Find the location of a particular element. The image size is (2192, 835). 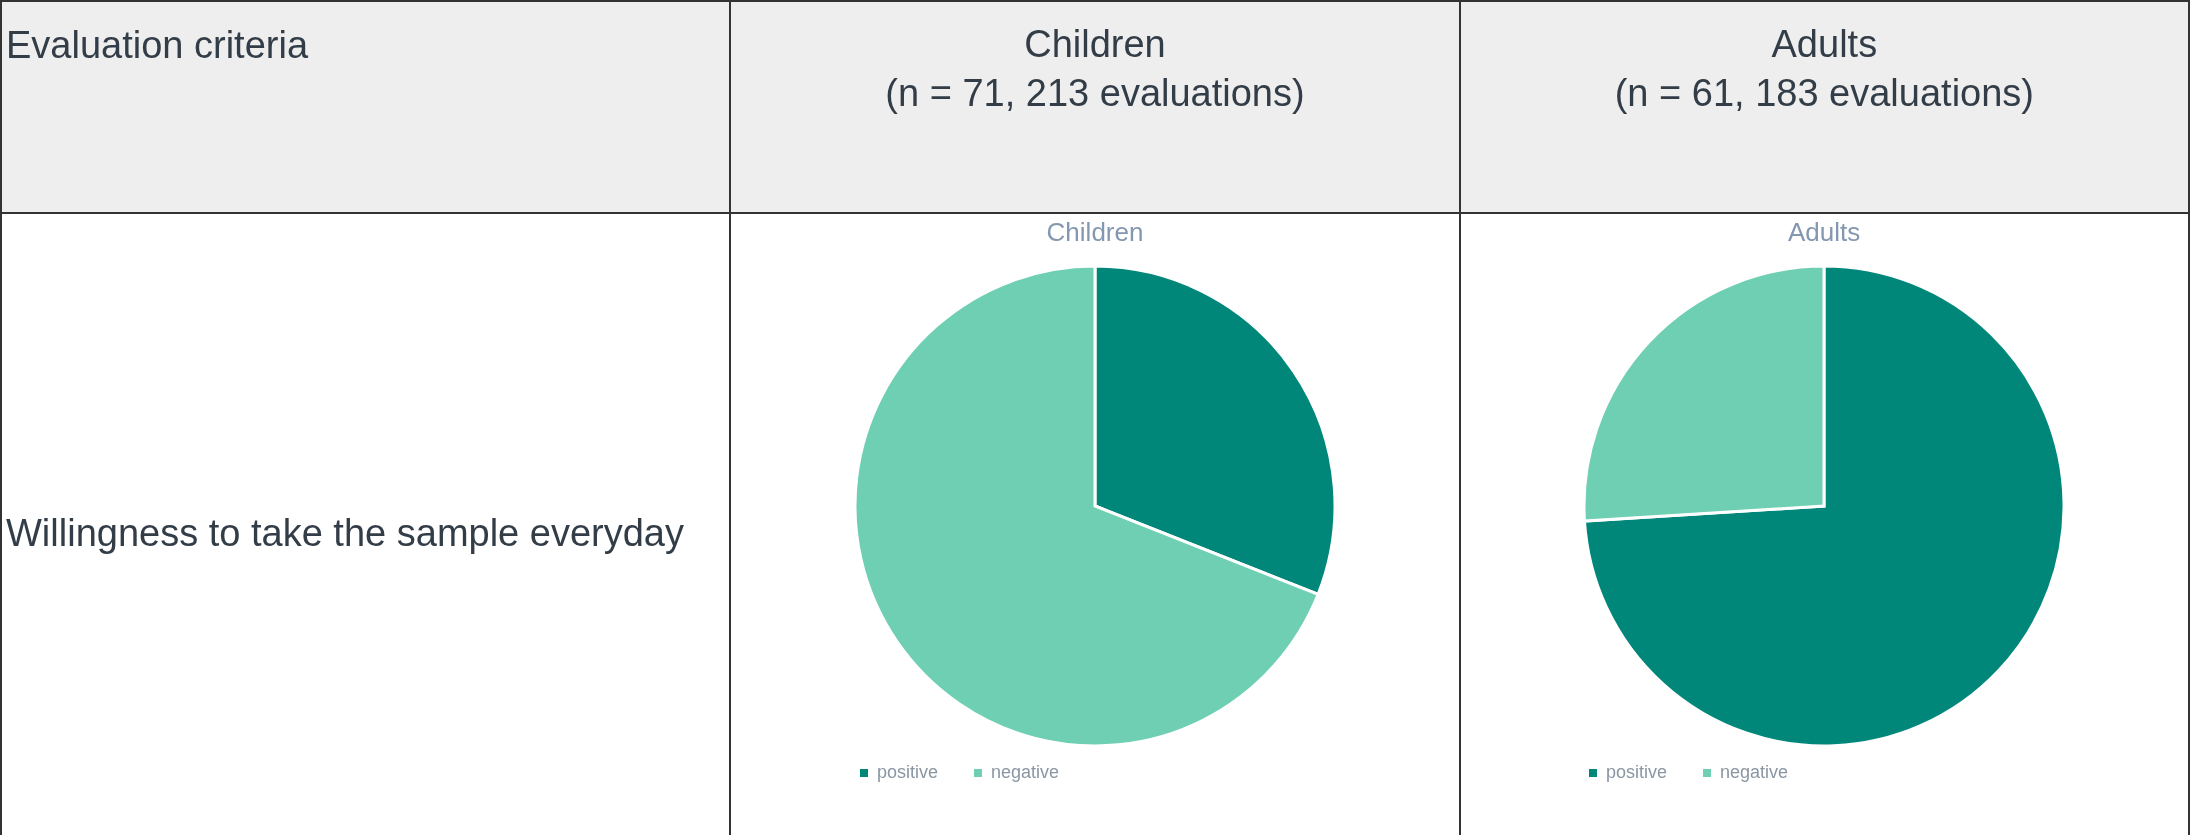

chart-title: Adults is located at coordinates (1824, 232).